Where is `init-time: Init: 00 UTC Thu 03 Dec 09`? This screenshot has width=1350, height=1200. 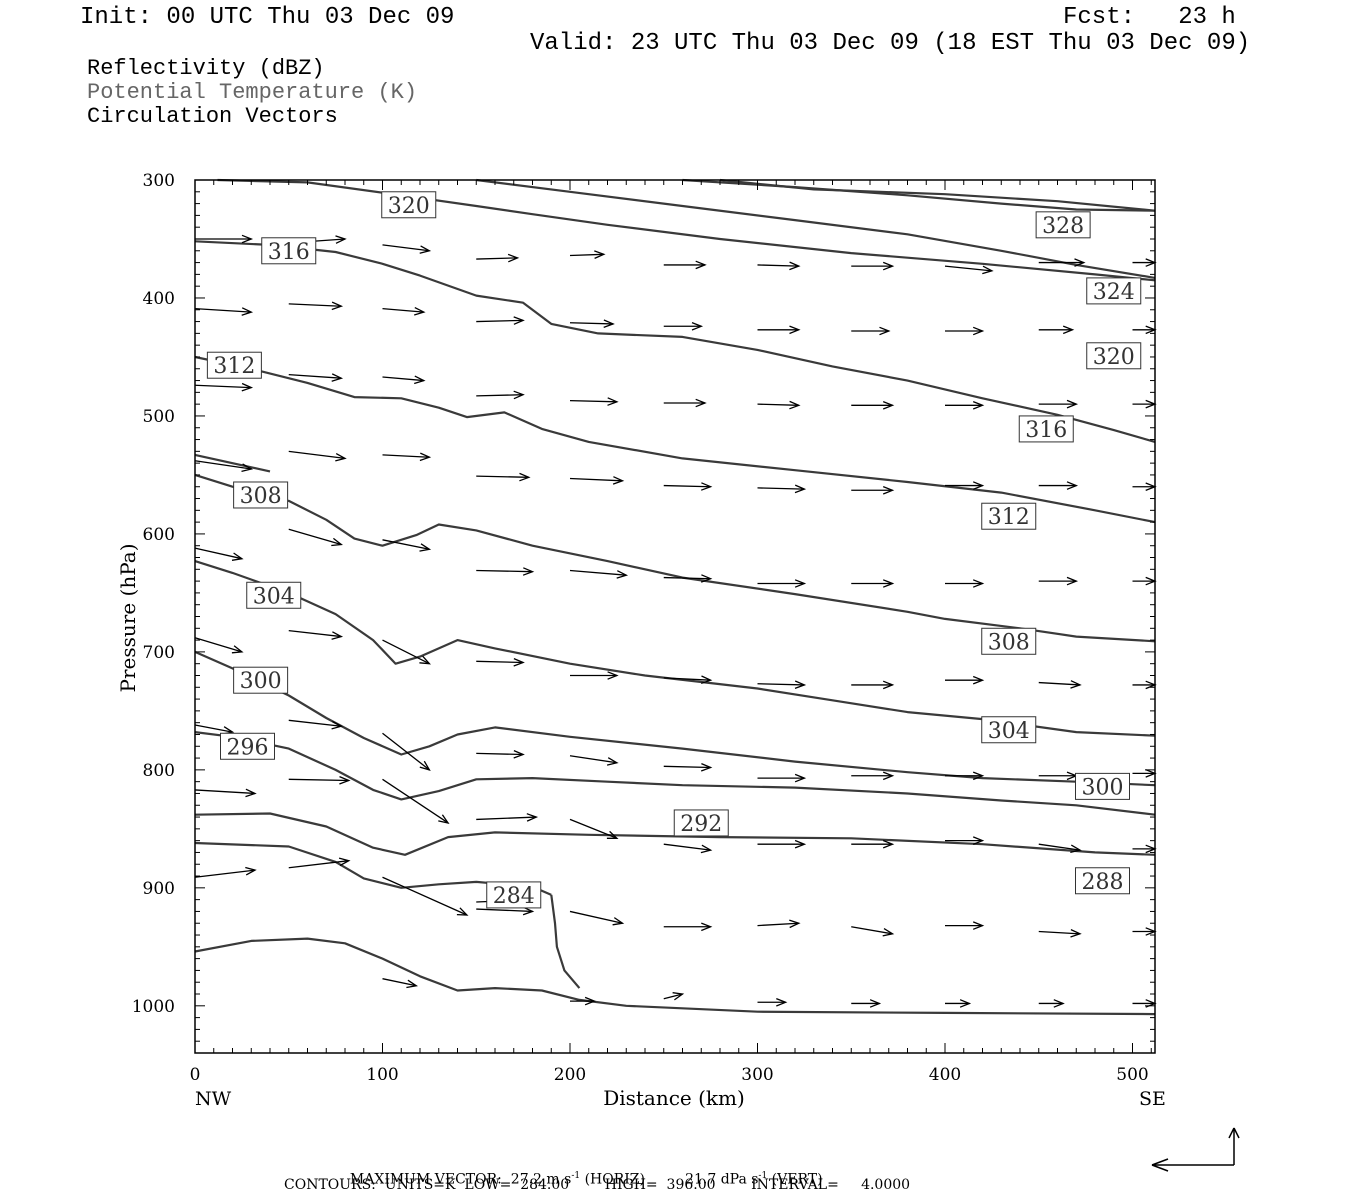
init-time: Init: 00 UTC Thu 03 Dec 09 is located at coordinates (267, 17).